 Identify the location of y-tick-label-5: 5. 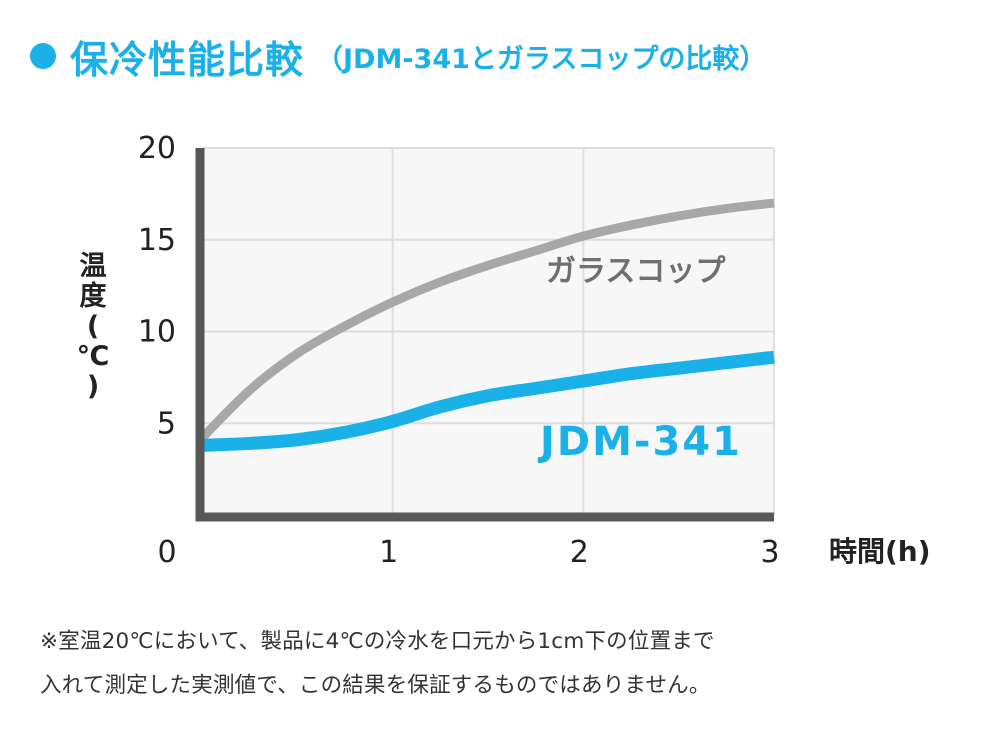
(166, 423).